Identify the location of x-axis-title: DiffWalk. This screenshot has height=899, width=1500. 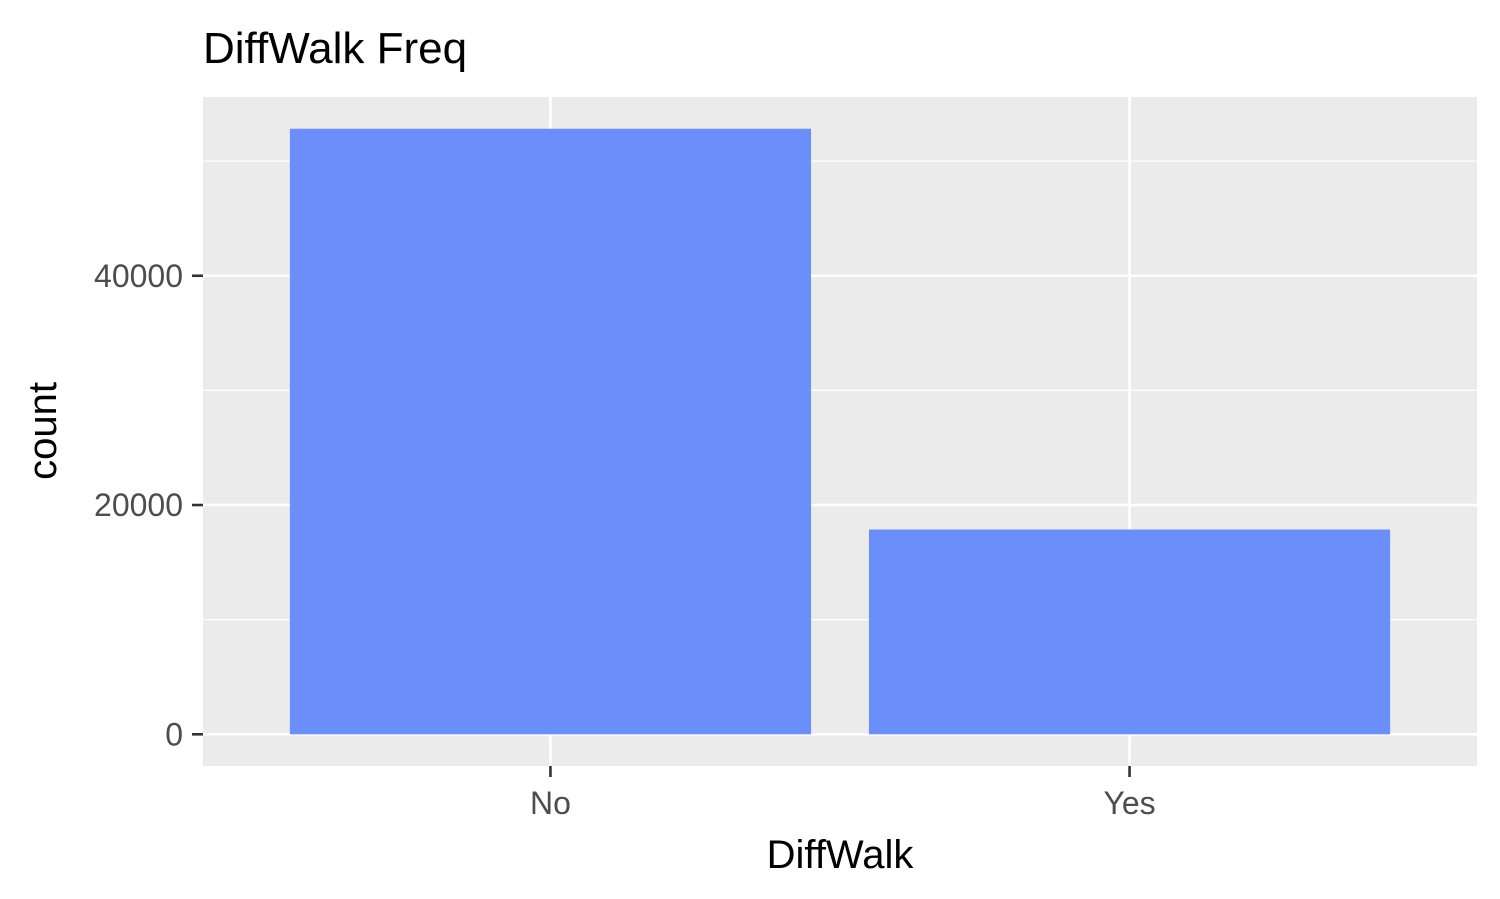
(841, 855).